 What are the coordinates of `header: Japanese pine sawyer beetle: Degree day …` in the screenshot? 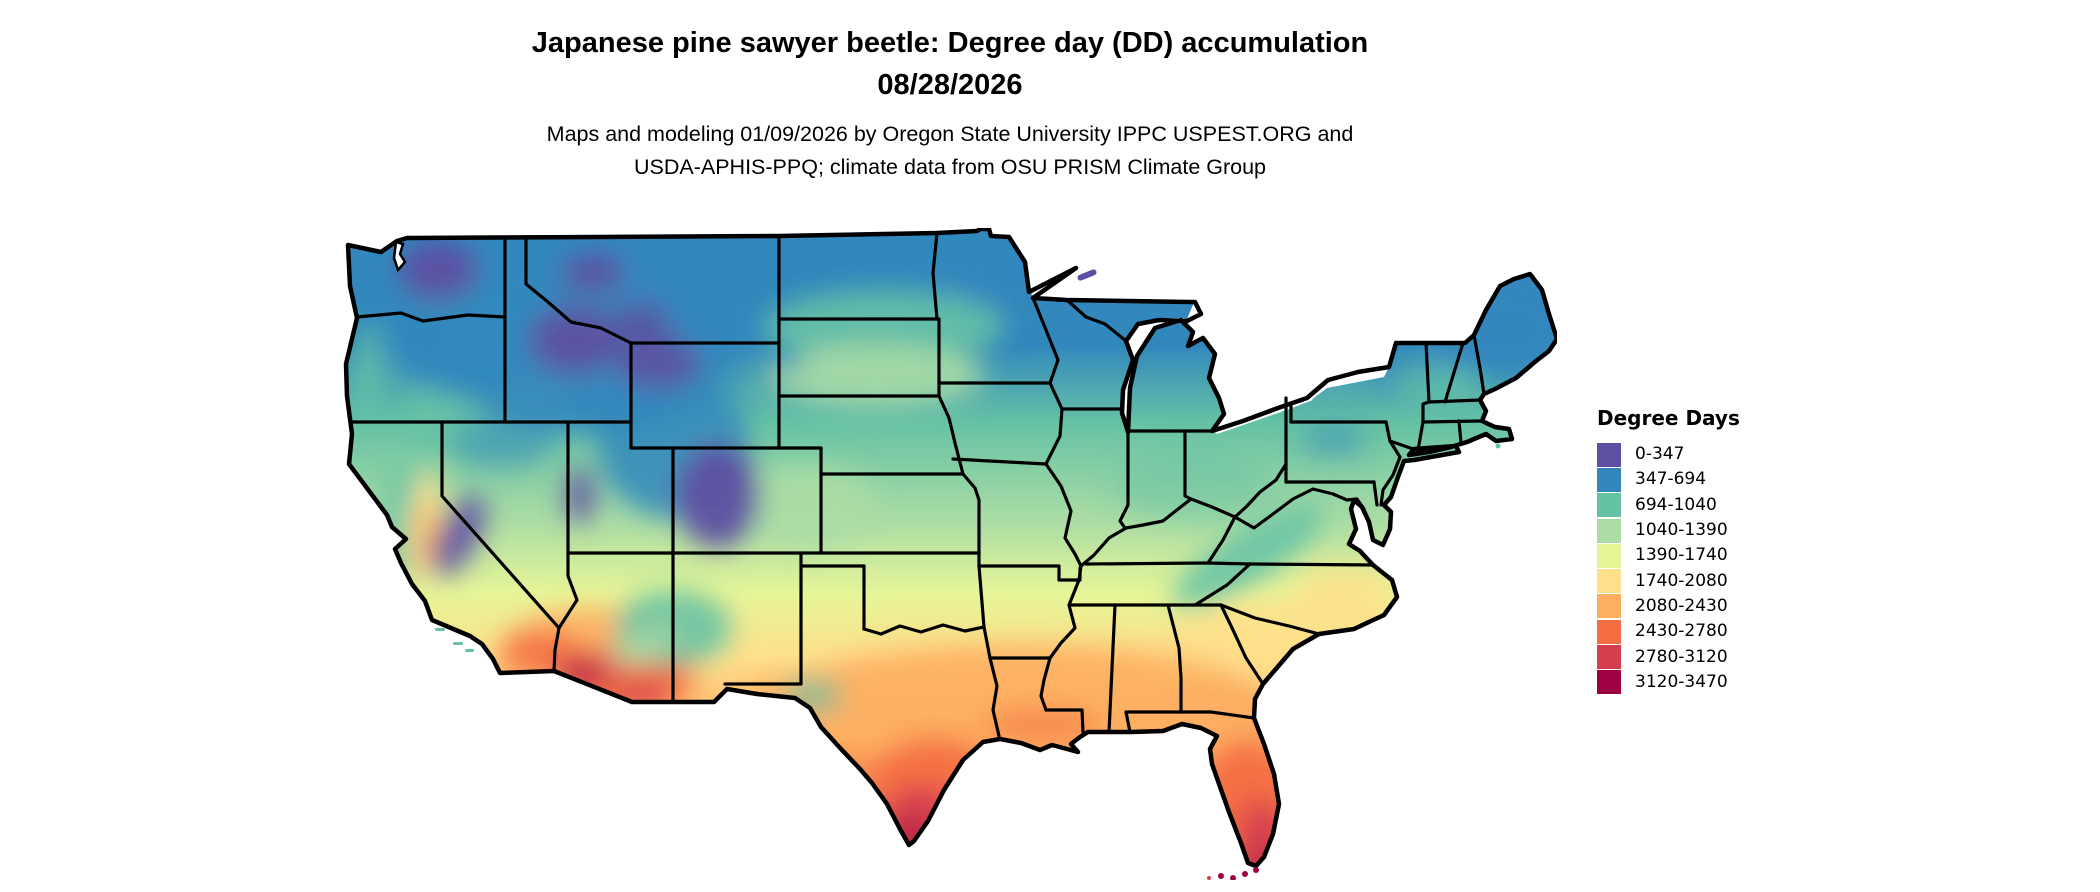 It's located at (950, 103).